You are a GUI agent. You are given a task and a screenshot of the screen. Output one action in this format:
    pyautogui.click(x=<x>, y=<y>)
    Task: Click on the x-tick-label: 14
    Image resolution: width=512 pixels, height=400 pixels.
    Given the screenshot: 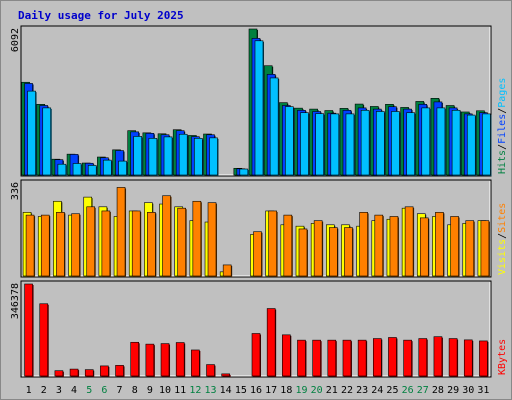 What is the action you would take?
    pyautogui.click(x=226, y=390)
    